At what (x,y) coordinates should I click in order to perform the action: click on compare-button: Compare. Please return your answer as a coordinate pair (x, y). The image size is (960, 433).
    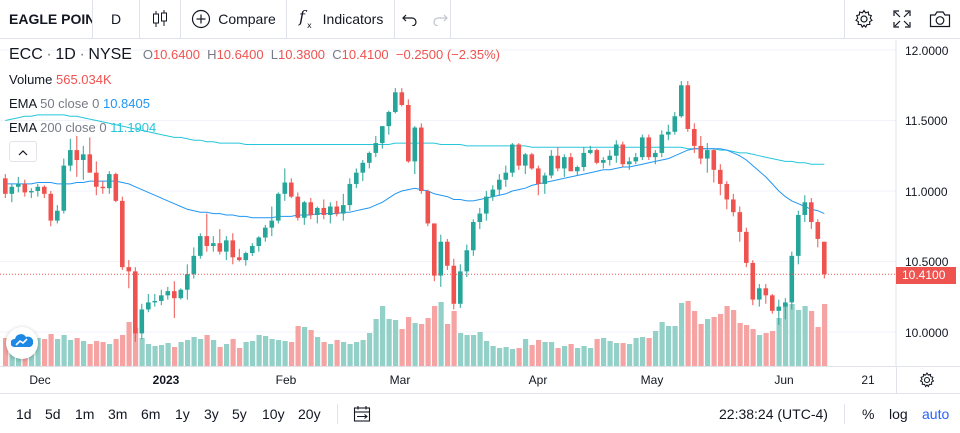
    Looking at the image, I should click on (233, 19).